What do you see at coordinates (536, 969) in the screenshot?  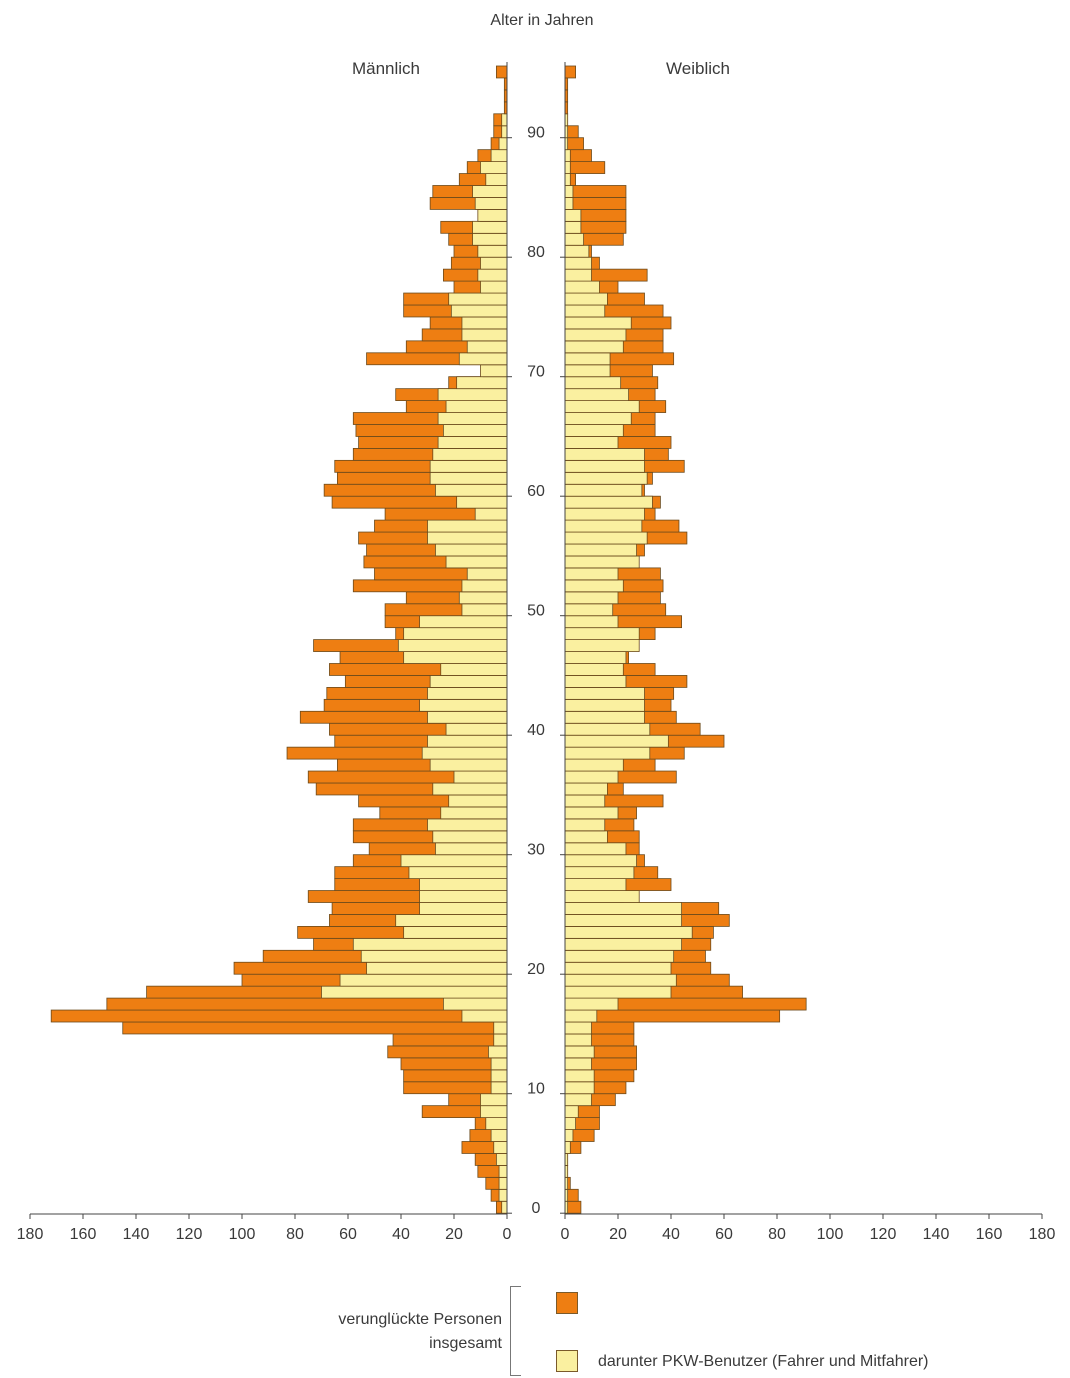 I see `age-tick-20: 20` at bounding box center [536, 969].